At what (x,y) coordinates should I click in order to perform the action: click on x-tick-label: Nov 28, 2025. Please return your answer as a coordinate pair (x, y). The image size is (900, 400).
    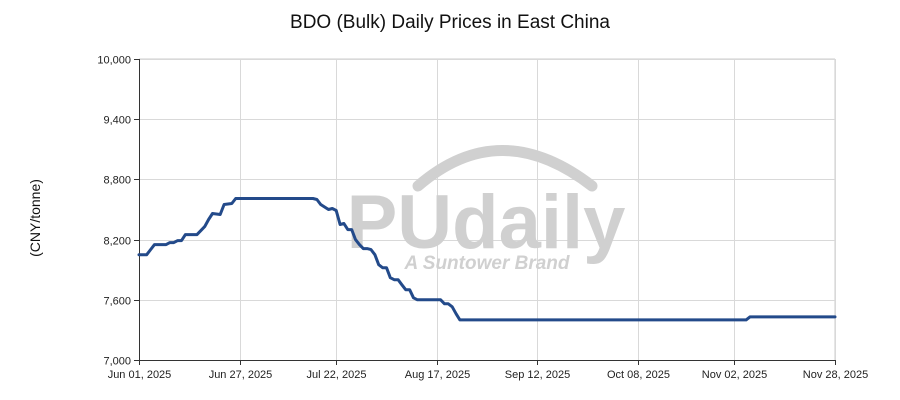
    Looking at the image, I should click on (835, 375).